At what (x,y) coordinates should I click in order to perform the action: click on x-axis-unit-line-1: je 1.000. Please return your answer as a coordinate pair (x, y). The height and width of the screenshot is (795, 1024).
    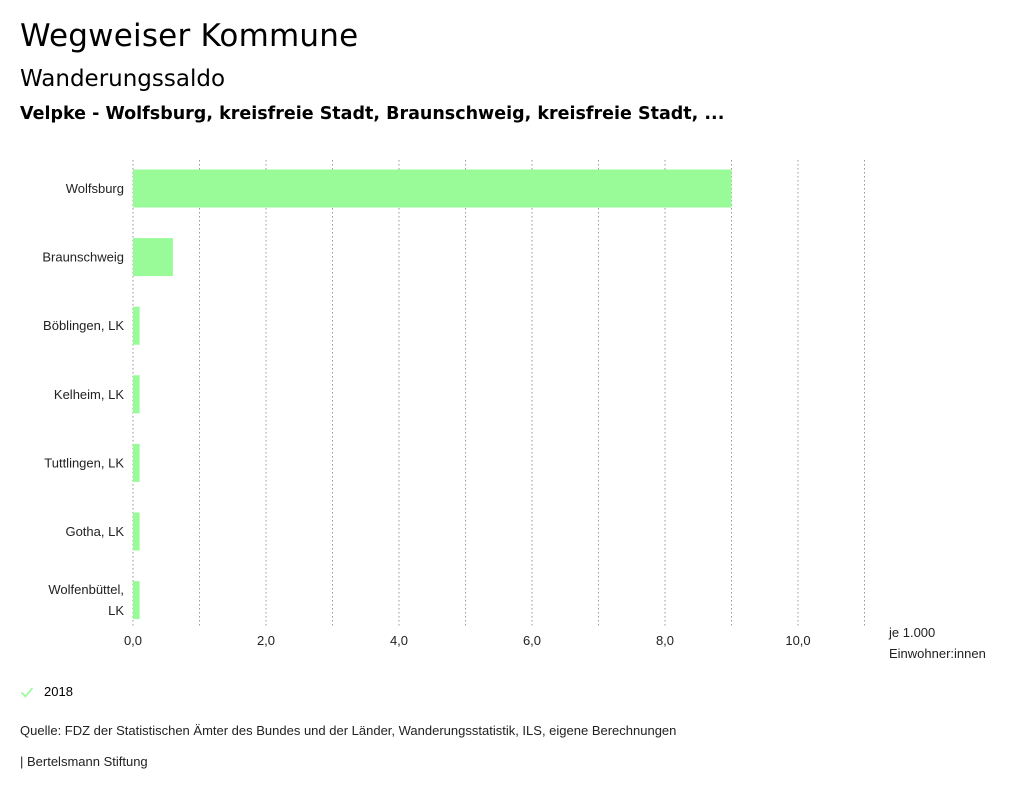
    Looking at the image, I should click on (912, 632).